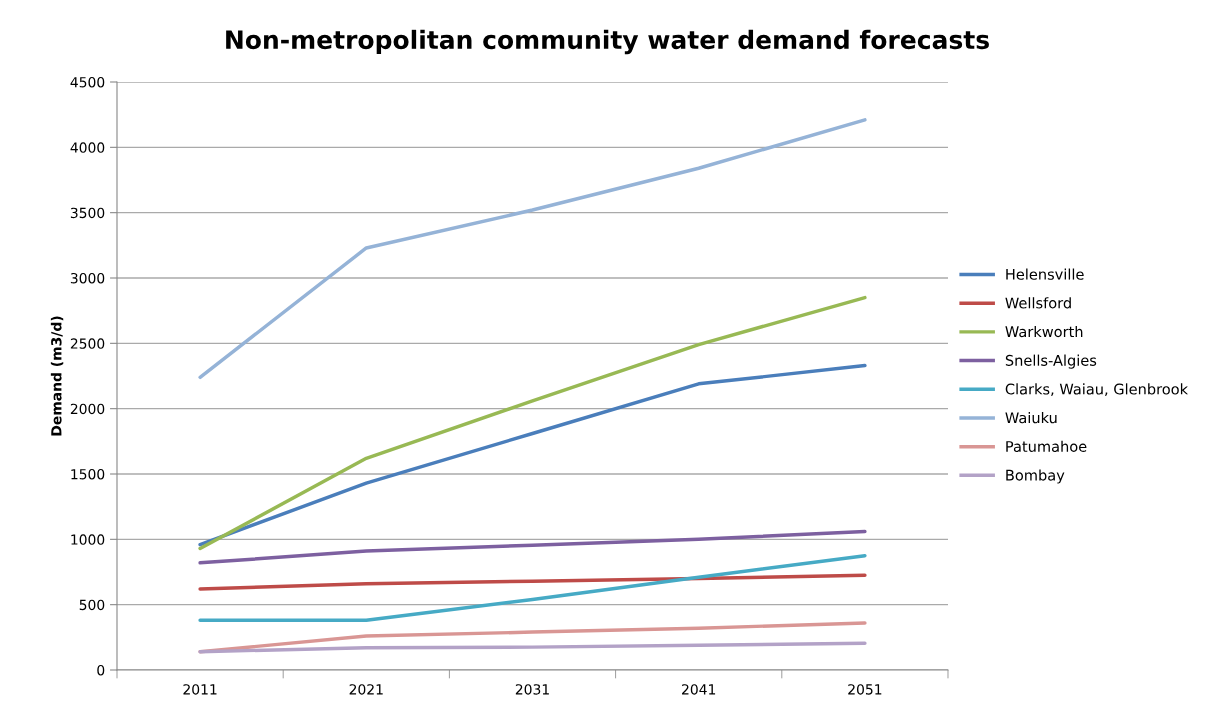 This screenshot has height=722, width=1214. What do you see at coordinates (1051, 361) in the screenshot?
I see `legend-label: Snells-Algies` at bounding box center [1051, 361].